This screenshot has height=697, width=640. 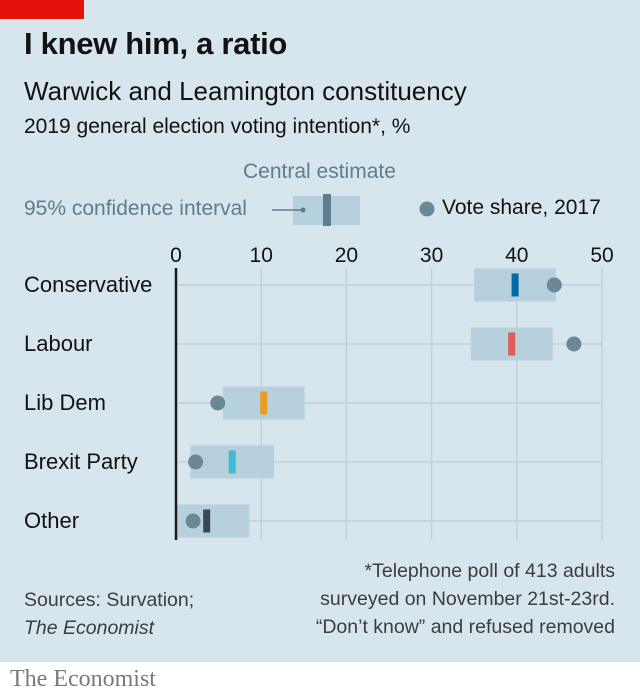 I want to click on sources: Sources: Survation; The Economist, so click(x=109, y=614).